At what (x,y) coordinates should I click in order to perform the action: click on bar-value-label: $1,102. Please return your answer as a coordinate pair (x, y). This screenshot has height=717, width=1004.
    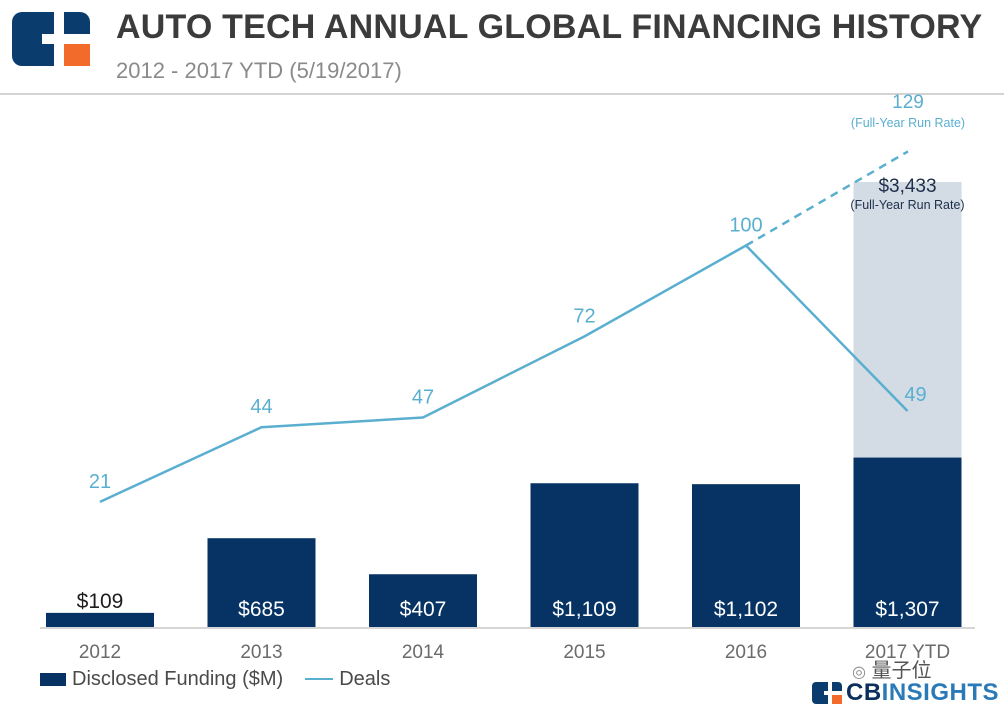
    Looking at the image, I should click on (746, 609).